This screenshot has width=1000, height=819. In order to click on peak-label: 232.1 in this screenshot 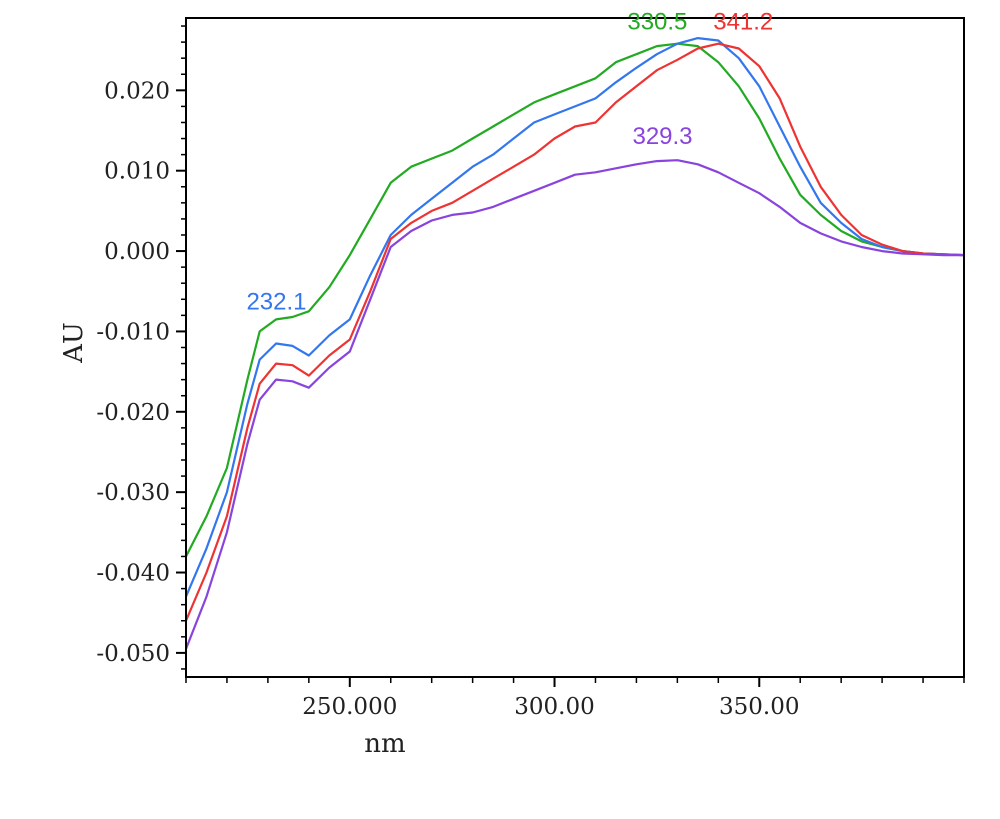, I will do `click(276, 301)`.